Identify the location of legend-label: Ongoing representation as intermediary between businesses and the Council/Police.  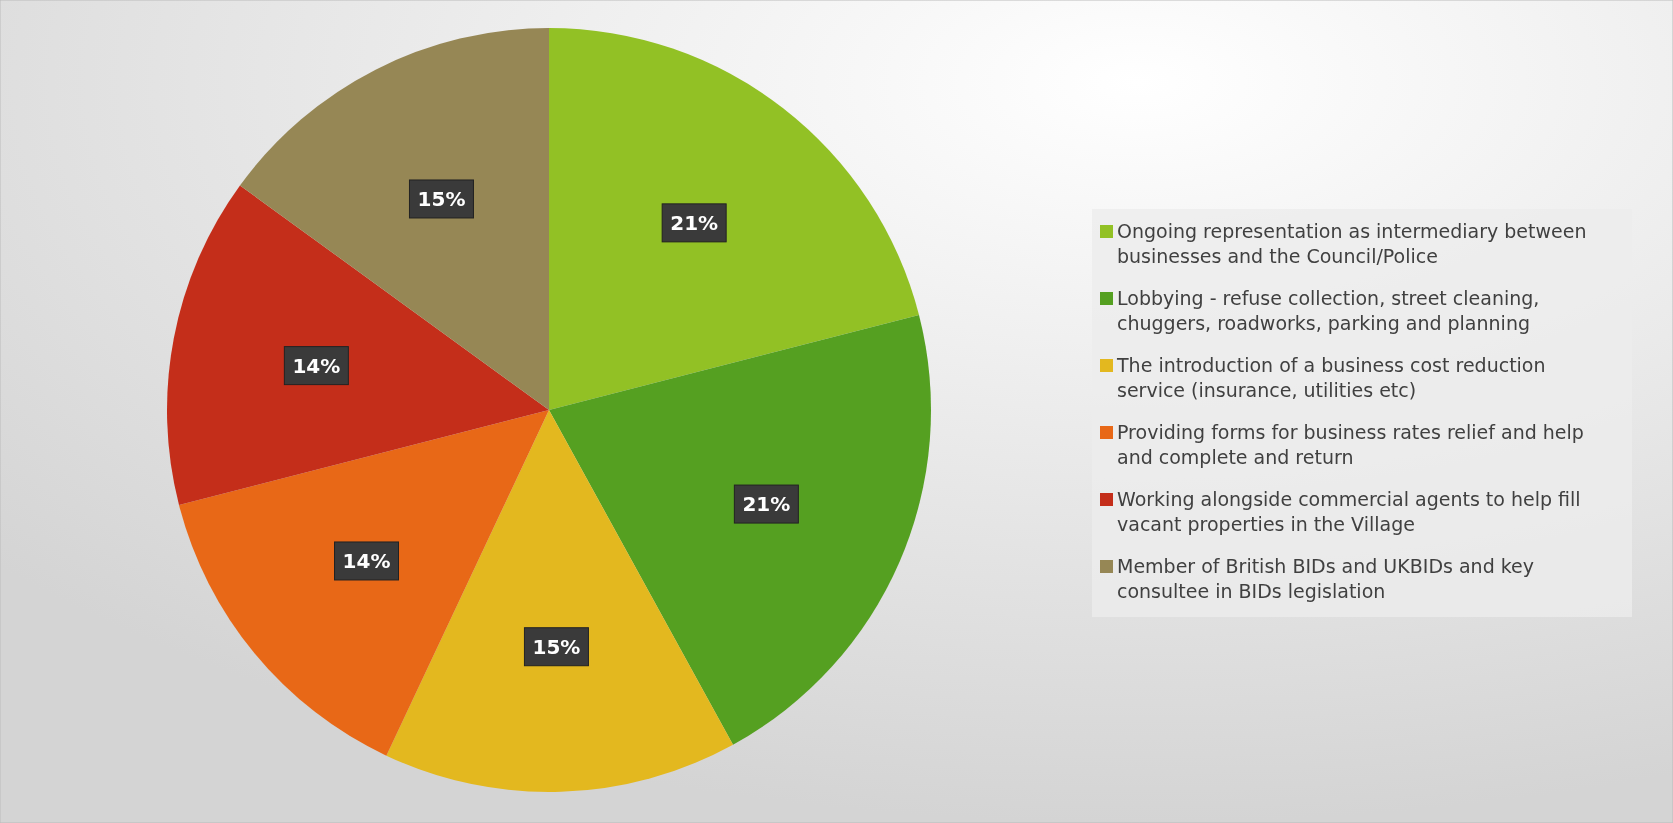
(1352, 243).